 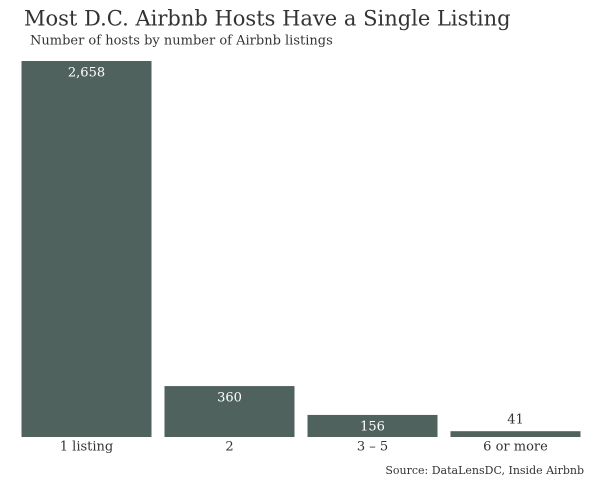 I want to click on source-note: Source: DataLensDC, Inside Airbnb, so click(x=484, y=470).